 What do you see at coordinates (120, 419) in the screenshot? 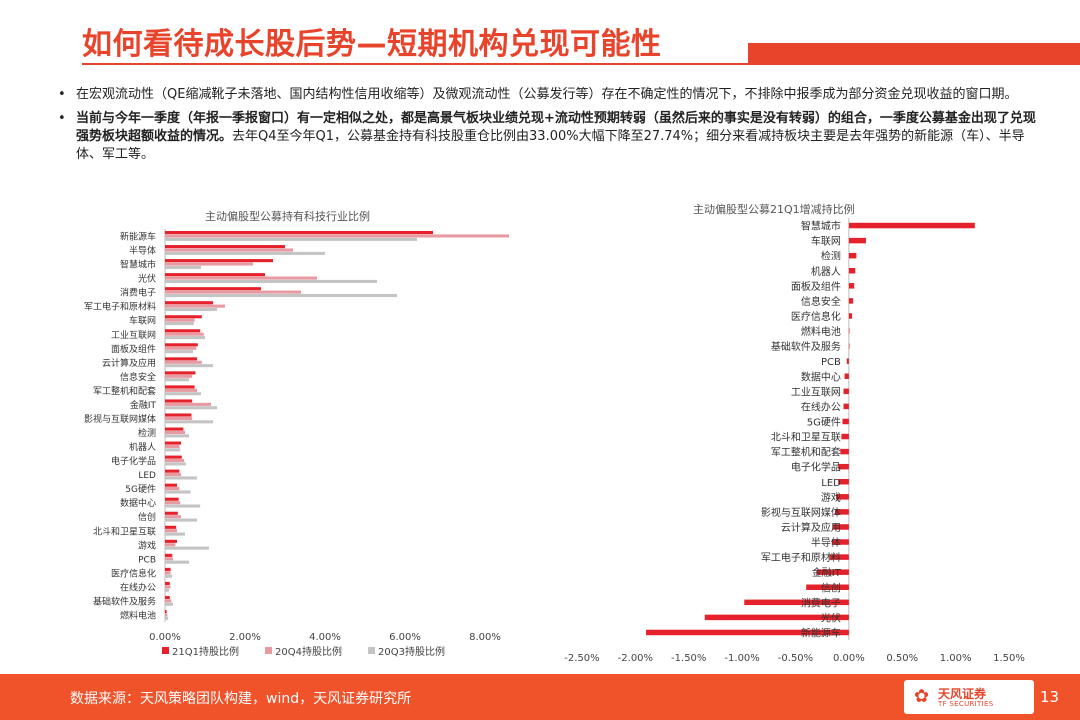
I see `category-label: 影视与互联网媒体` at bounding box center [120, 419].